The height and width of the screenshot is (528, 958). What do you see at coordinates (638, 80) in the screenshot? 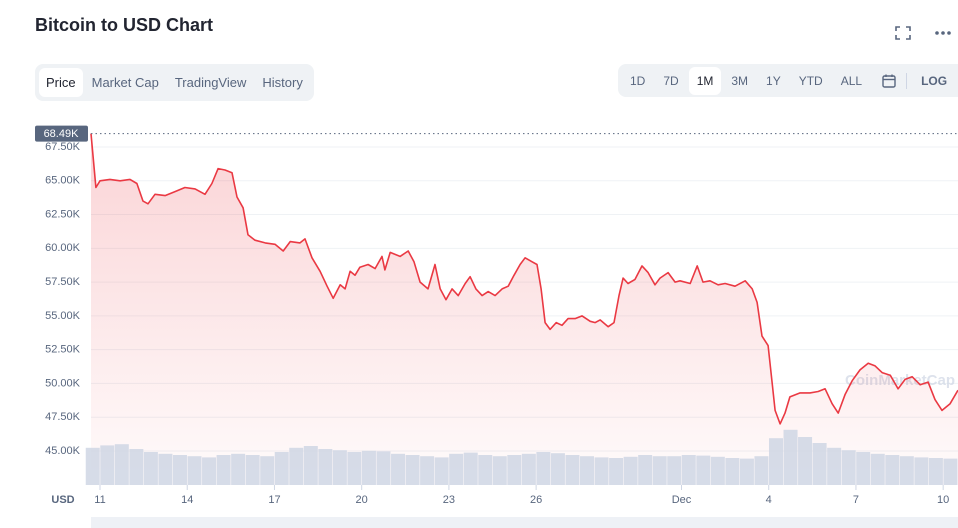
I see `range-button: 1D` at bounding box center [638, 80].